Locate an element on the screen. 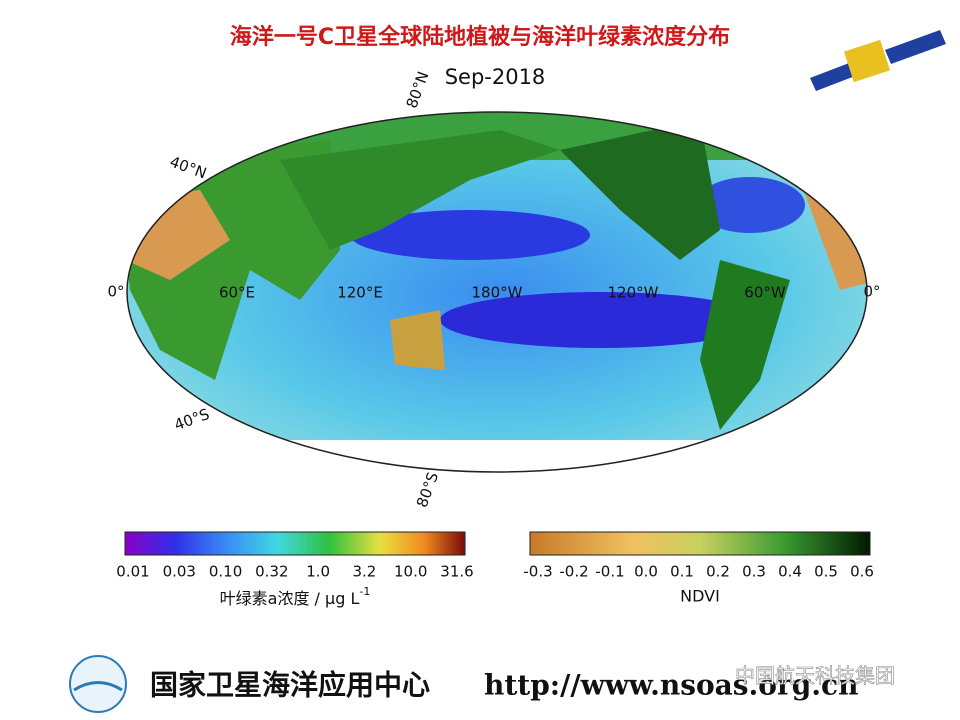 The image size is (960, 720). colorbar-tick-label: -0.1 is located at coordinates (609, 572).